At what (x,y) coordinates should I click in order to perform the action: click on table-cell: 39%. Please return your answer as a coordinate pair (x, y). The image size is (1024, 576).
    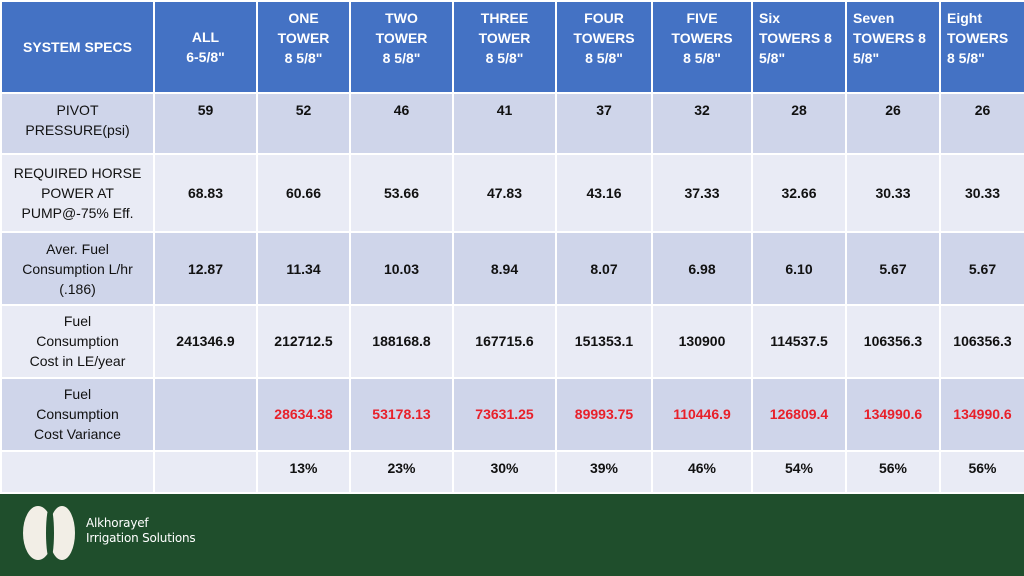
    Looking at the image, I should click on (604, 472).